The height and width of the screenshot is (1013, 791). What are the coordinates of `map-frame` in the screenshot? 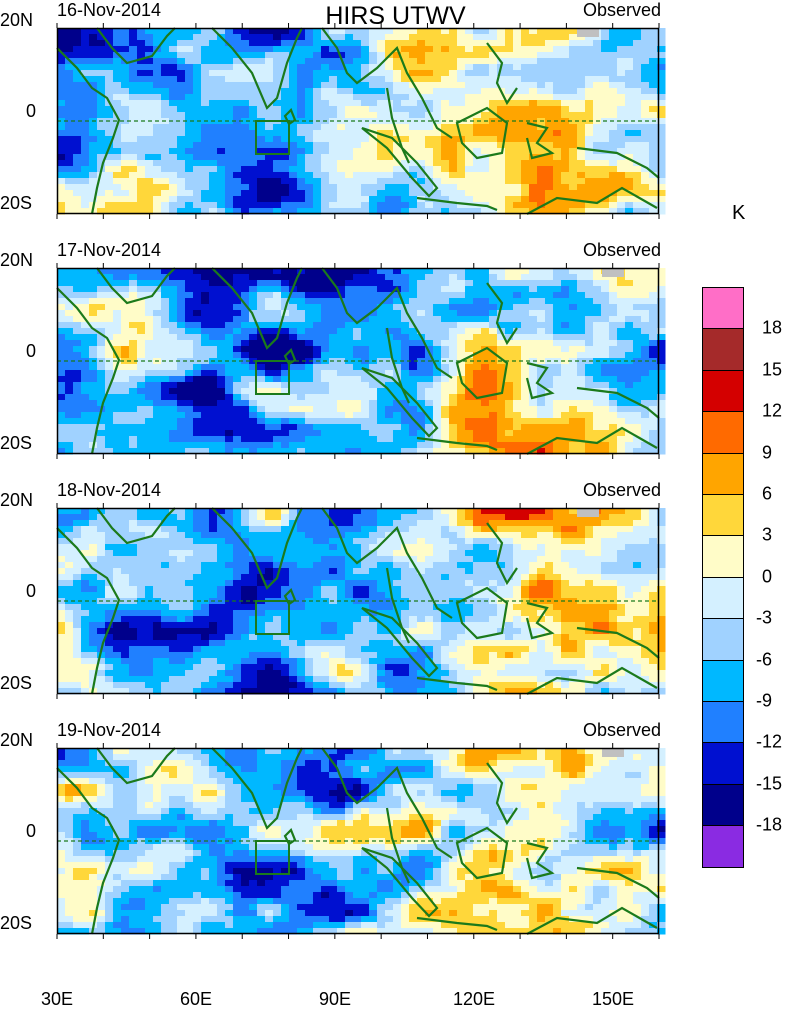 It's located at (358, 601).